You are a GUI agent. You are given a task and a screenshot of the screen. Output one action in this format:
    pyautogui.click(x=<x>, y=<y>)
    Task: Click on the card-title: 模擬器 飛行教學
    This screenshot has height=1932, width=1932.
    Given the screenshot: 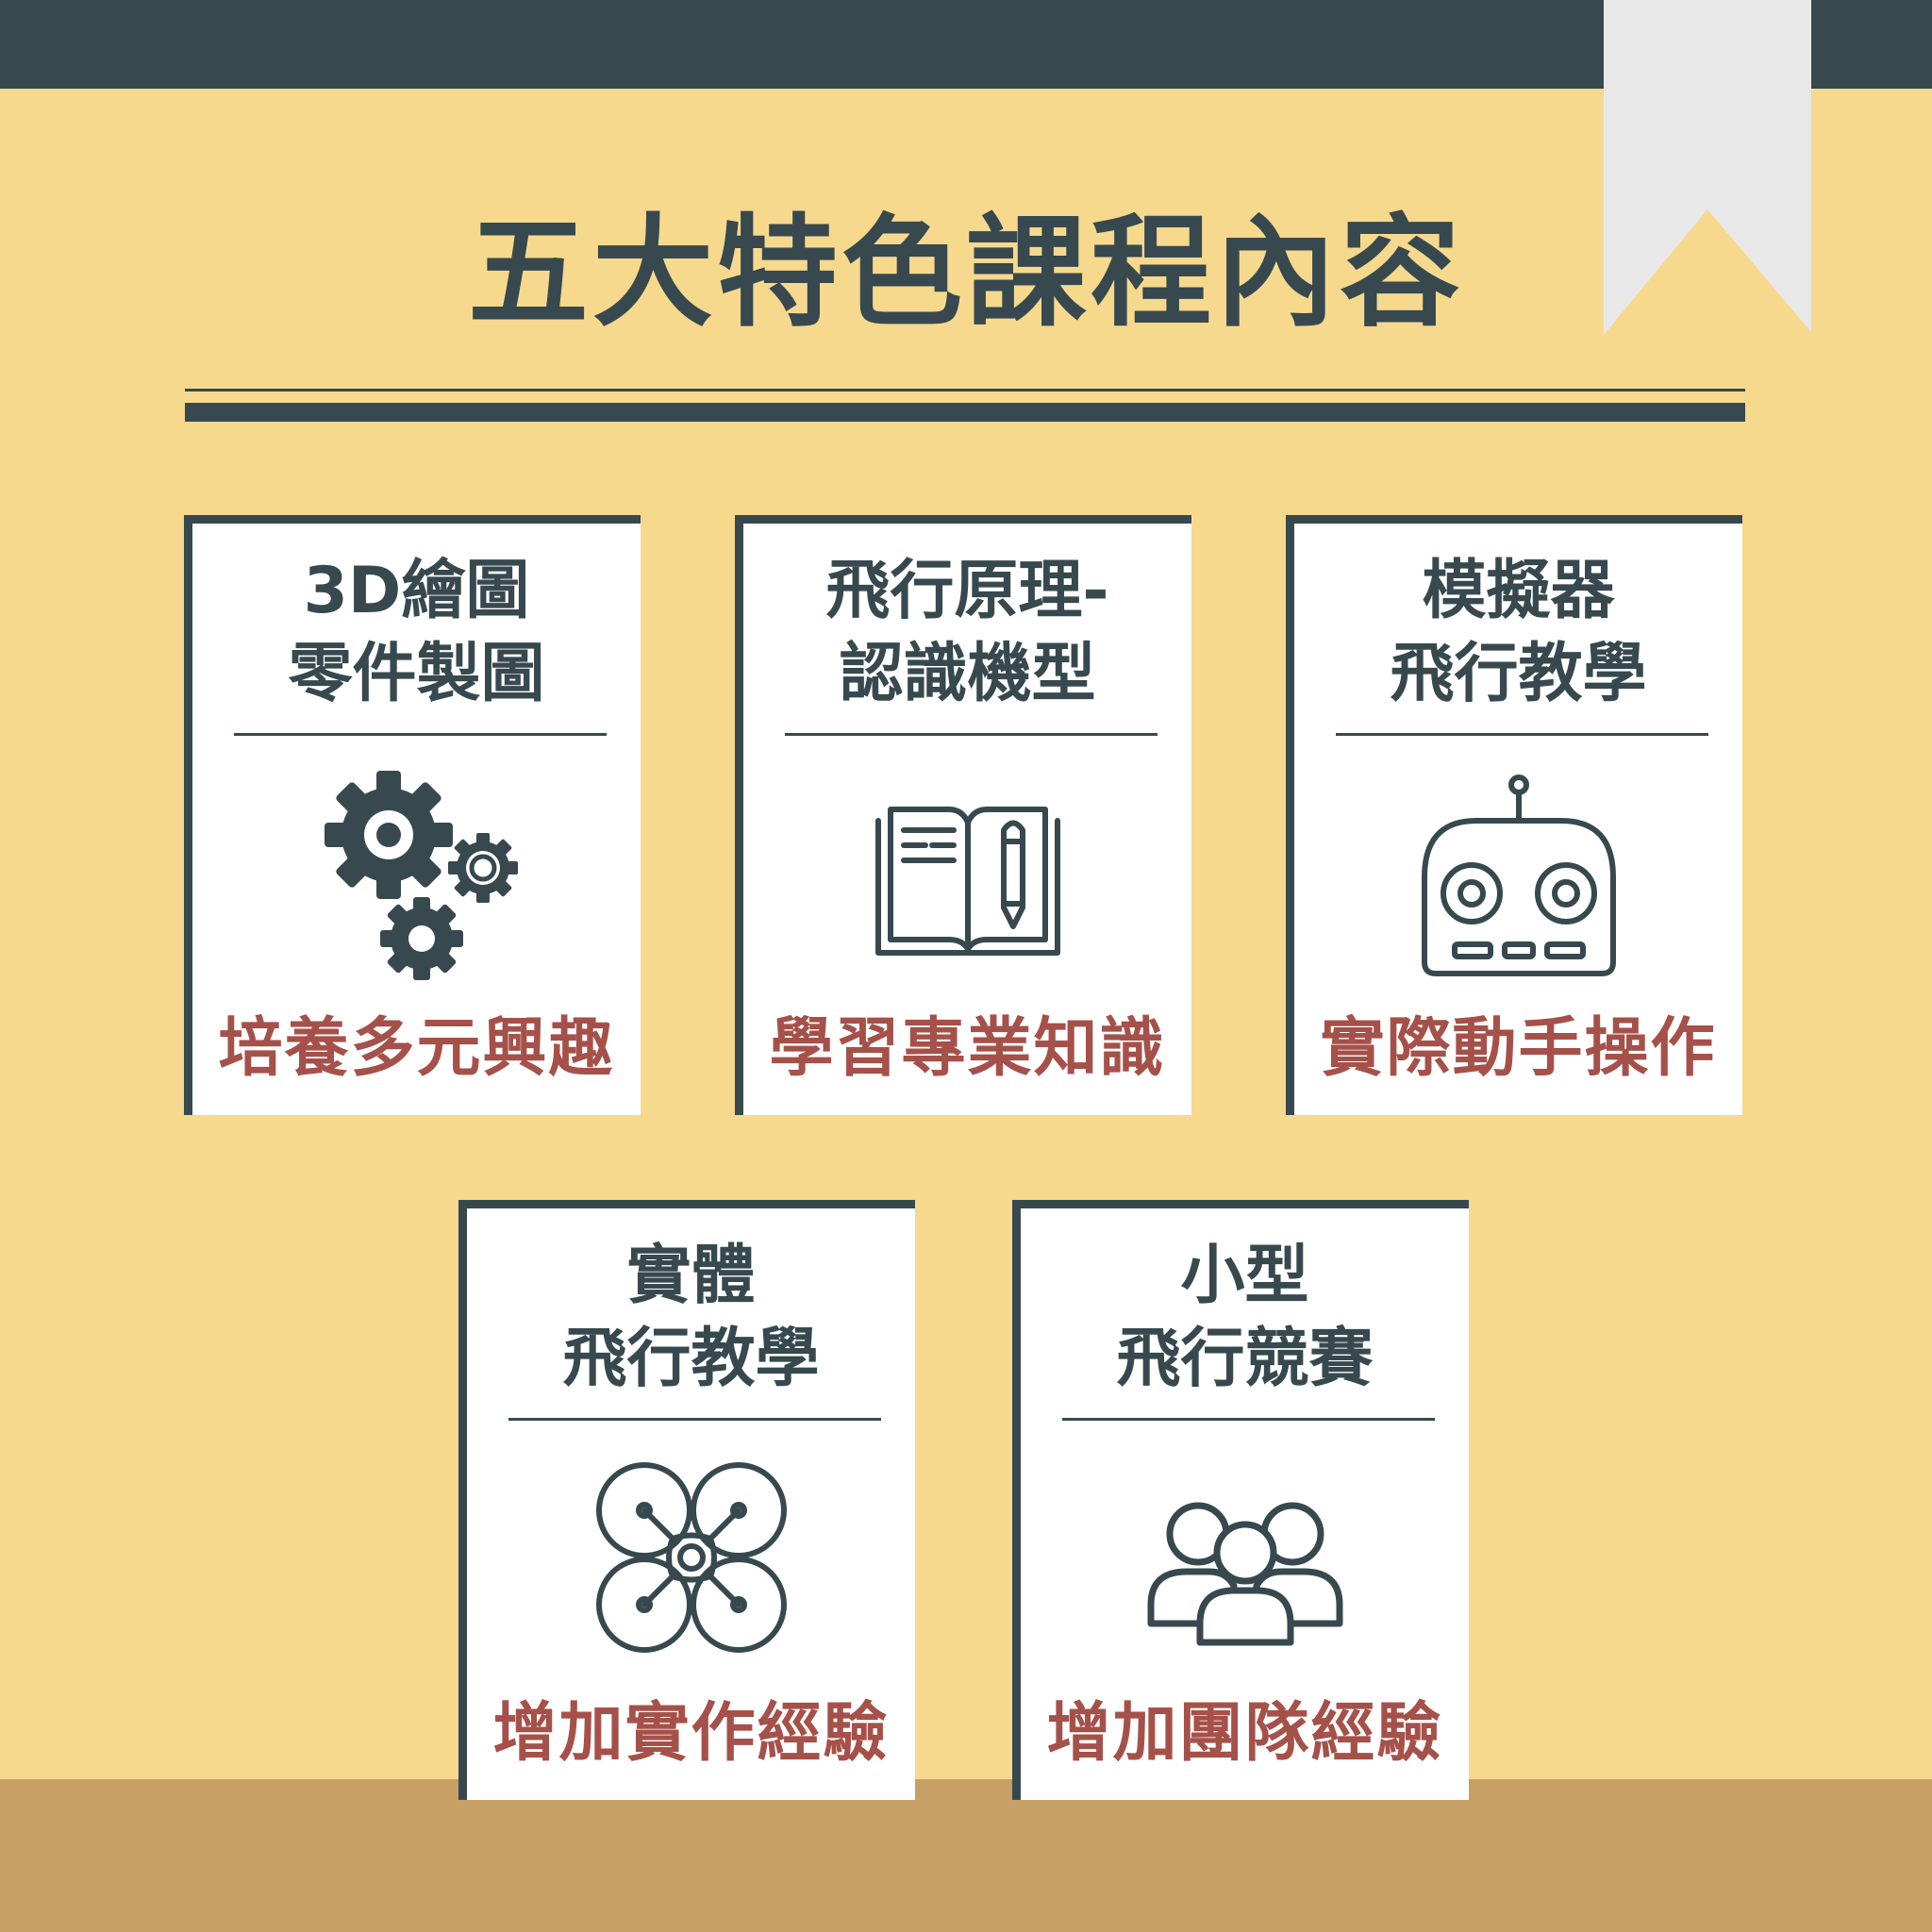 What is the action you would take?
    pyautogui.click(x=1518, y=633)
    